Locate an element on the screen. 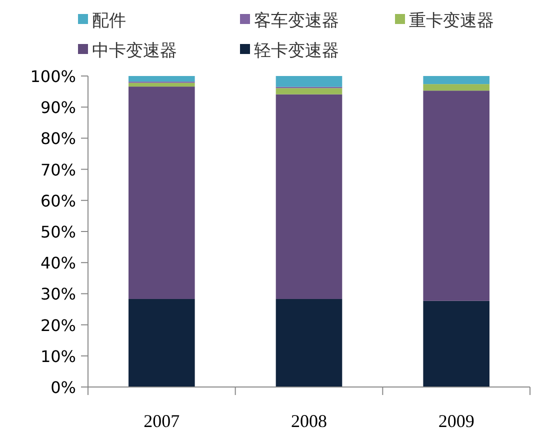 This screenshot has width=537, height=435. y-tick-label: 80% is located at coordinates (58, 138).